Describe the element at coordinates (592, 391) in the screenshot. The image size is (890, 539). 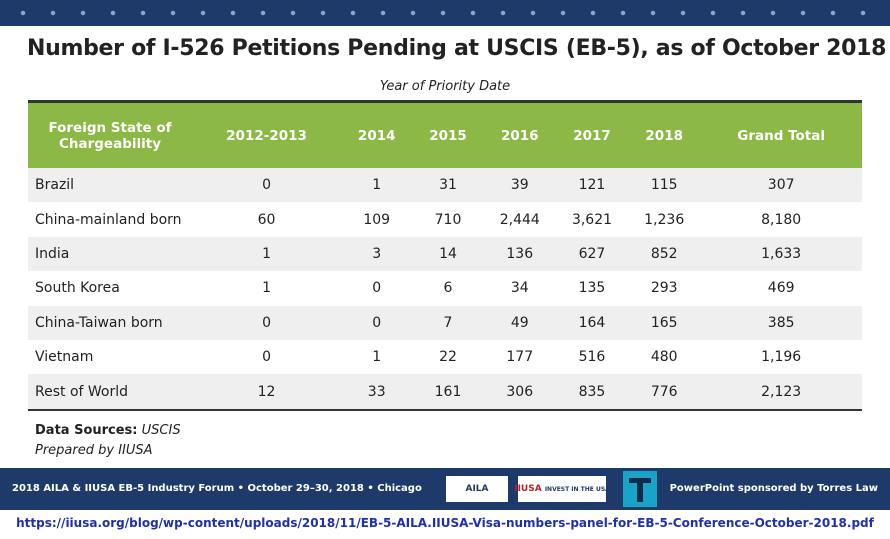
I see `count-cell: 835` at that location.